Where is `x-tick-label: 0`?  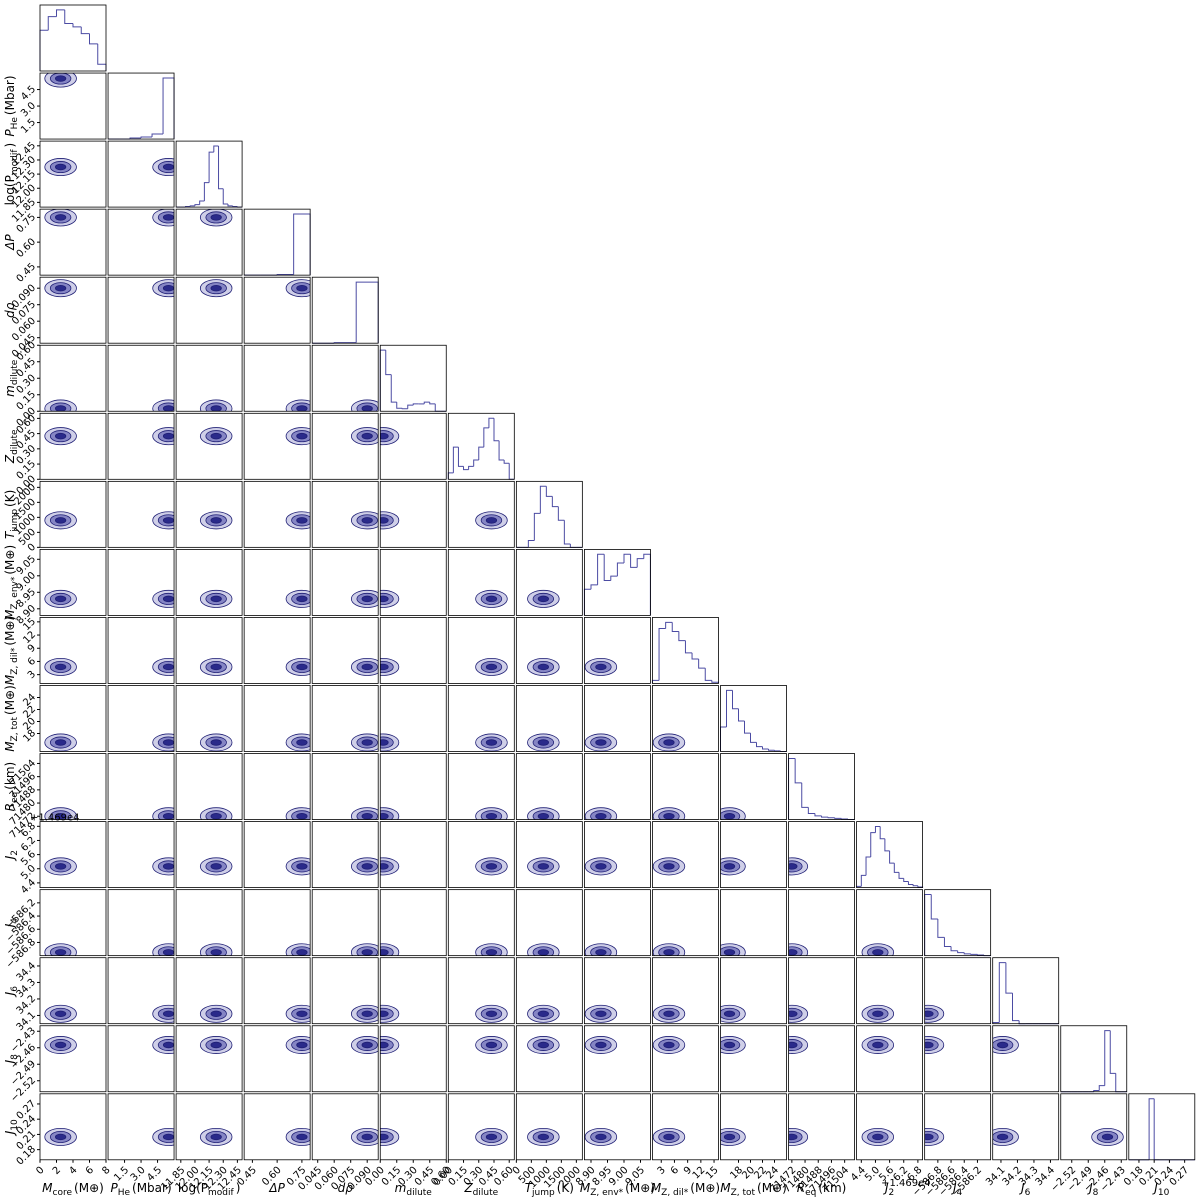 x-tick-label: 0 is located at coordinates (40, 1171).